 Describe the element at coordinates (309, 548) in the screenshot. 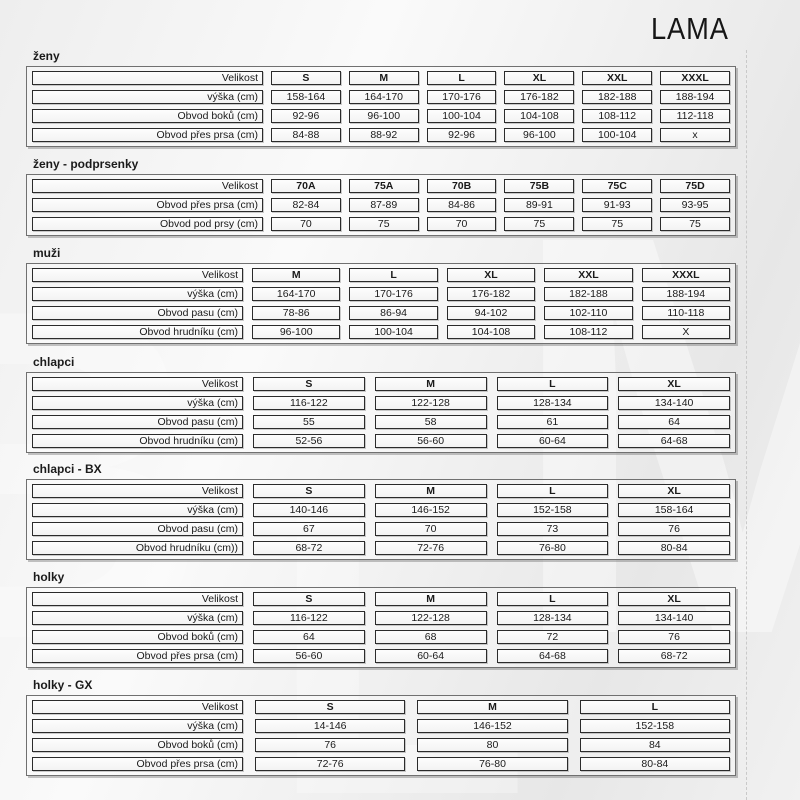

I see `value-cell: 68-72` at that location.